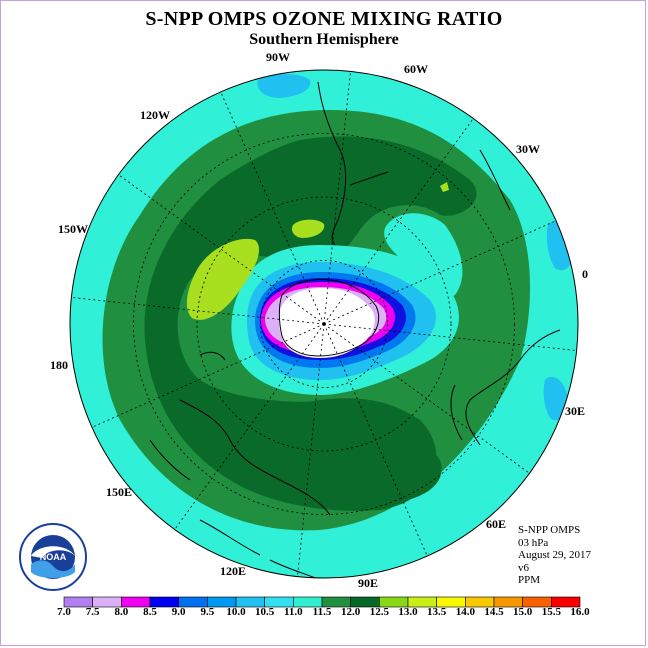 This screenshot has height=648, width=648. What do you see at coordinates (416, 69) in the screenshot?
I see `lon-label-60w: 60W` at bounding box center [416, 69].